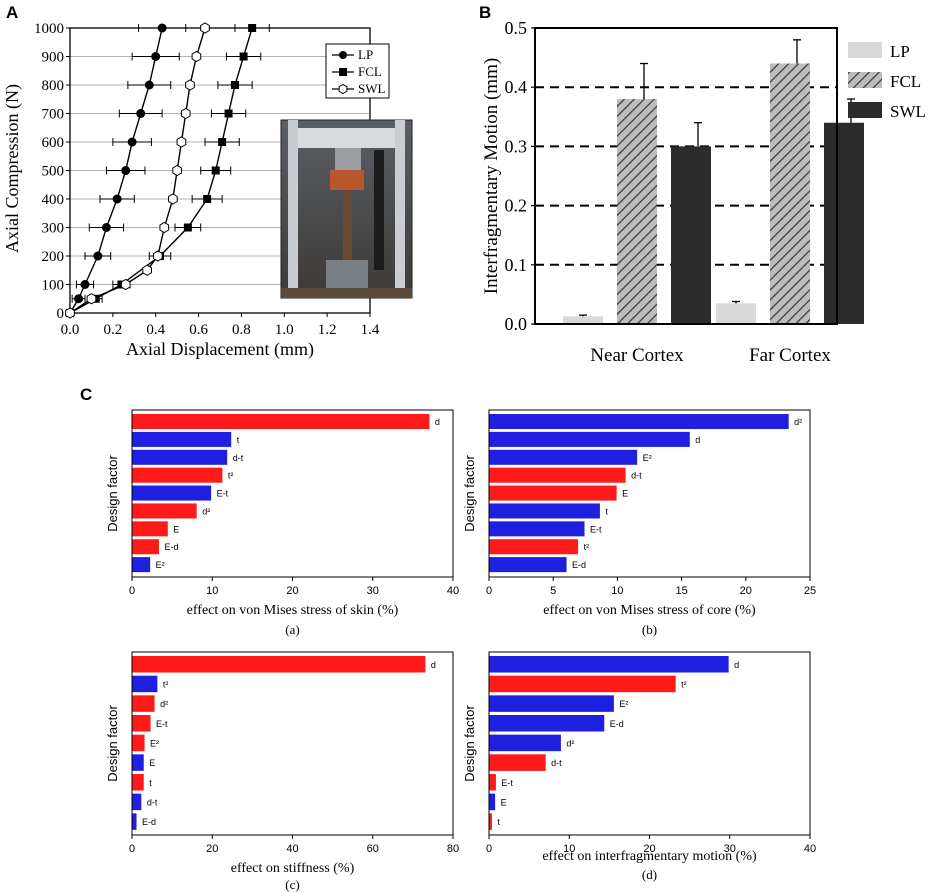 Image resolution: width=941 pixels, height=892 pixels. Describe the element at coordinates (516, 324) in the screenshot. I see `y-tick-label: 0.0` at that location.